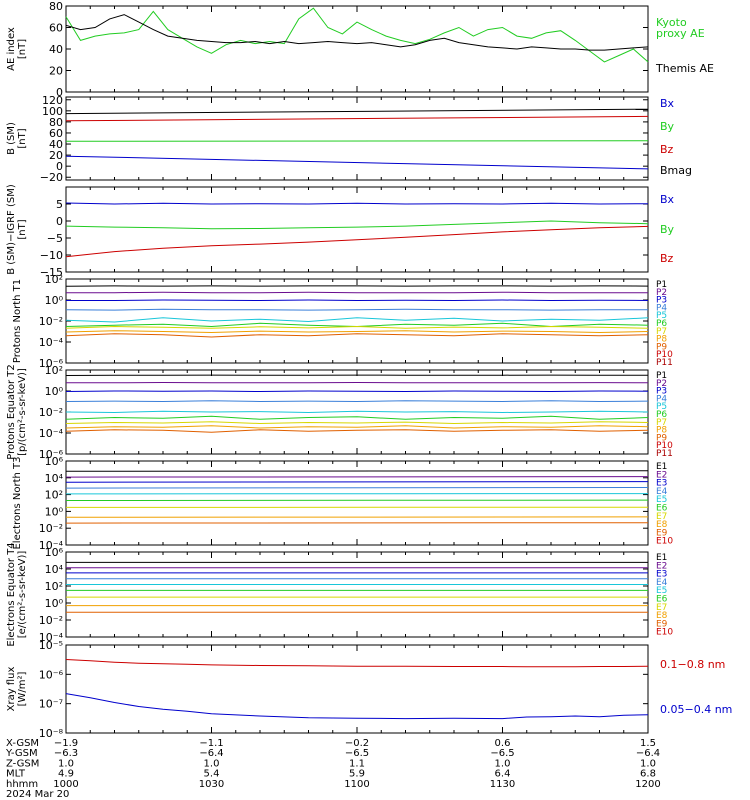  What do you see at coordinates (661, 438) in the screenshot?
I see `legend-label: P9` at bounding box center [661, 438].